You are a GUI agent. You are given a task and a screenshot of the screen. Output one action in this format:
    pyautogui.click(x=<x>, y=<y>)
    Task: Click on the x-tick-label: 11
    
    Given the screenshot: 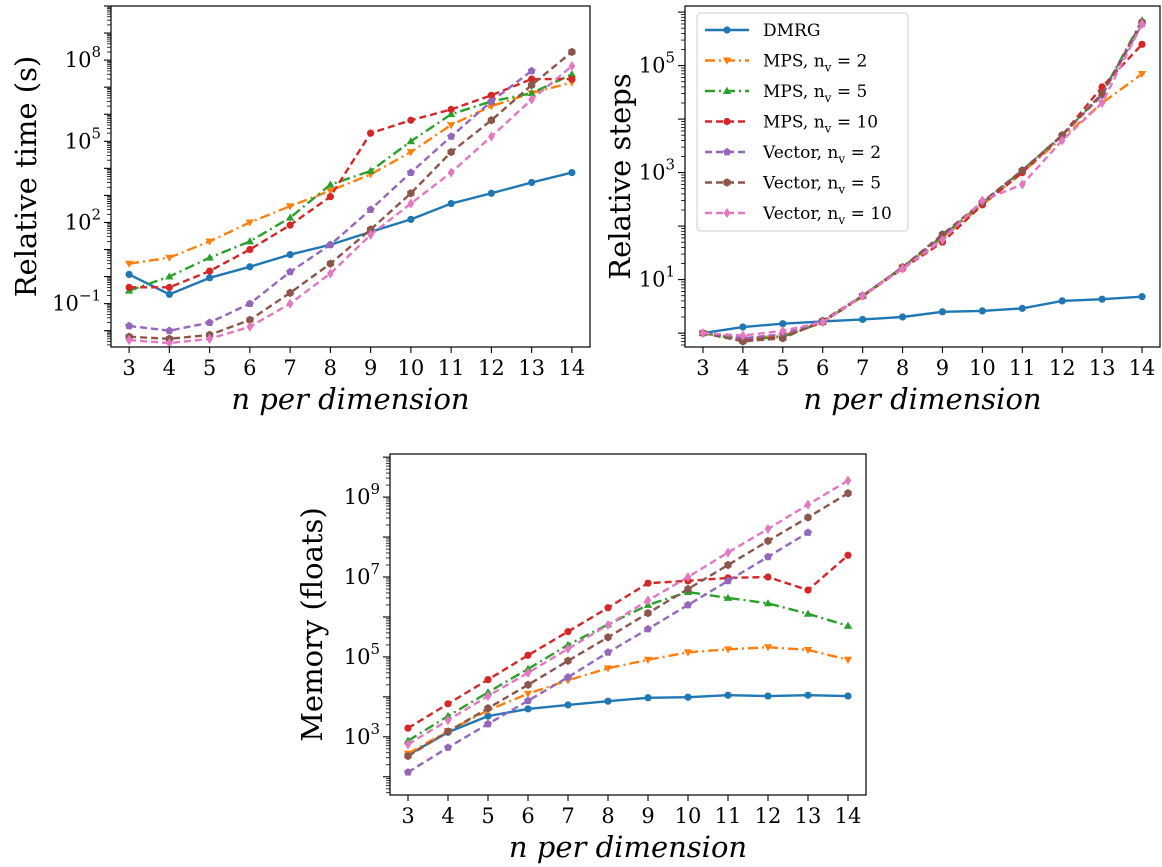 What is the action you would take?
    pyautogui.click(x=1022, y=368)
    